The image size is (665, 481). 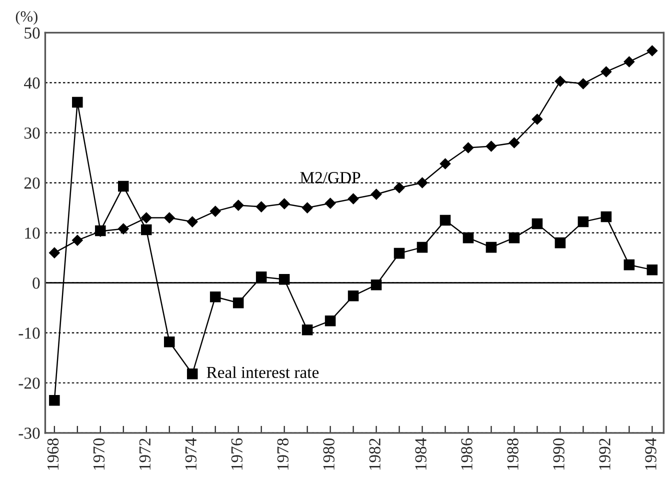 What do you see at coordinates (32, 83) in the screenshot?
I see `y-tick-label: 40` at bounding box center [32, 83].